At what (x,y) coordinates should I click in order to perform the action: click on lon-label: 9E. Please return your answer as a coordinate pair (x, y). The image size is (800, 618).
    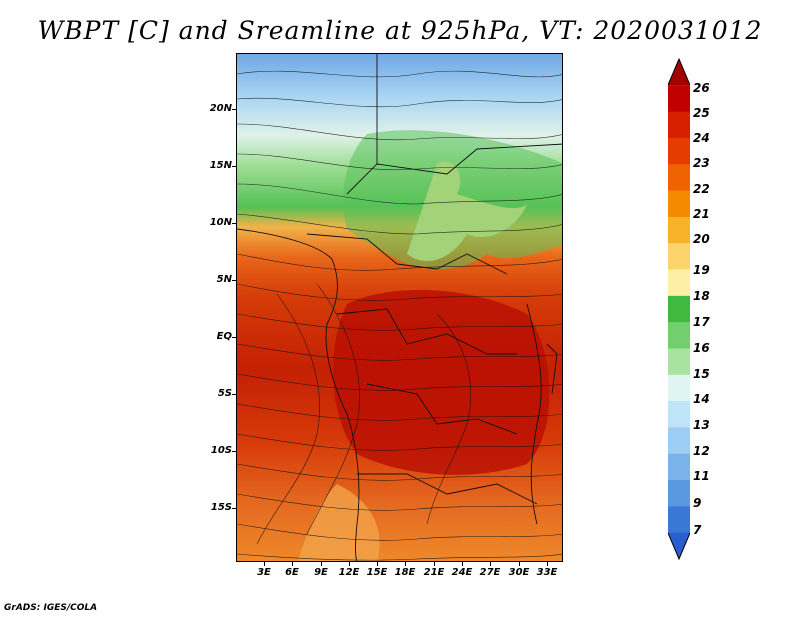
    Looking at the image, I should click on (321, 572).